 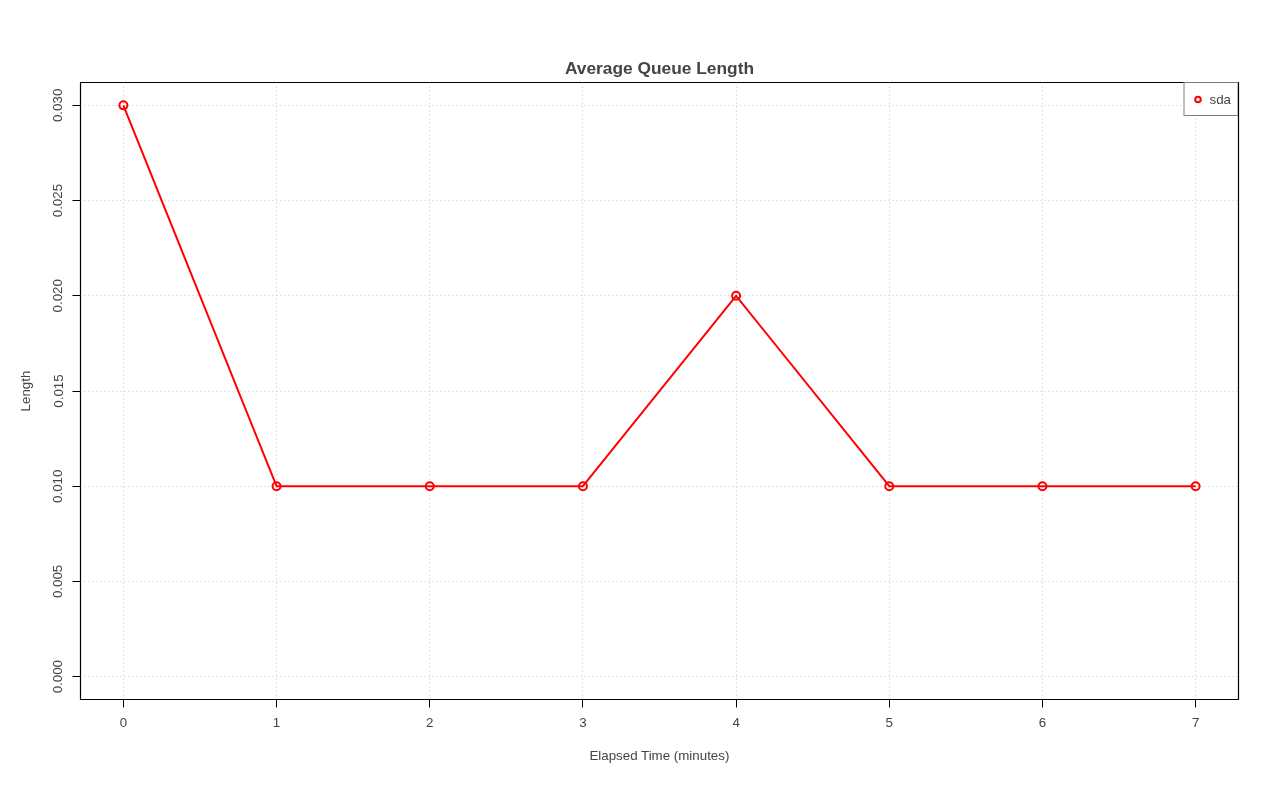 I want to click on x-tick-label: 5, so click(x=889, y=722).